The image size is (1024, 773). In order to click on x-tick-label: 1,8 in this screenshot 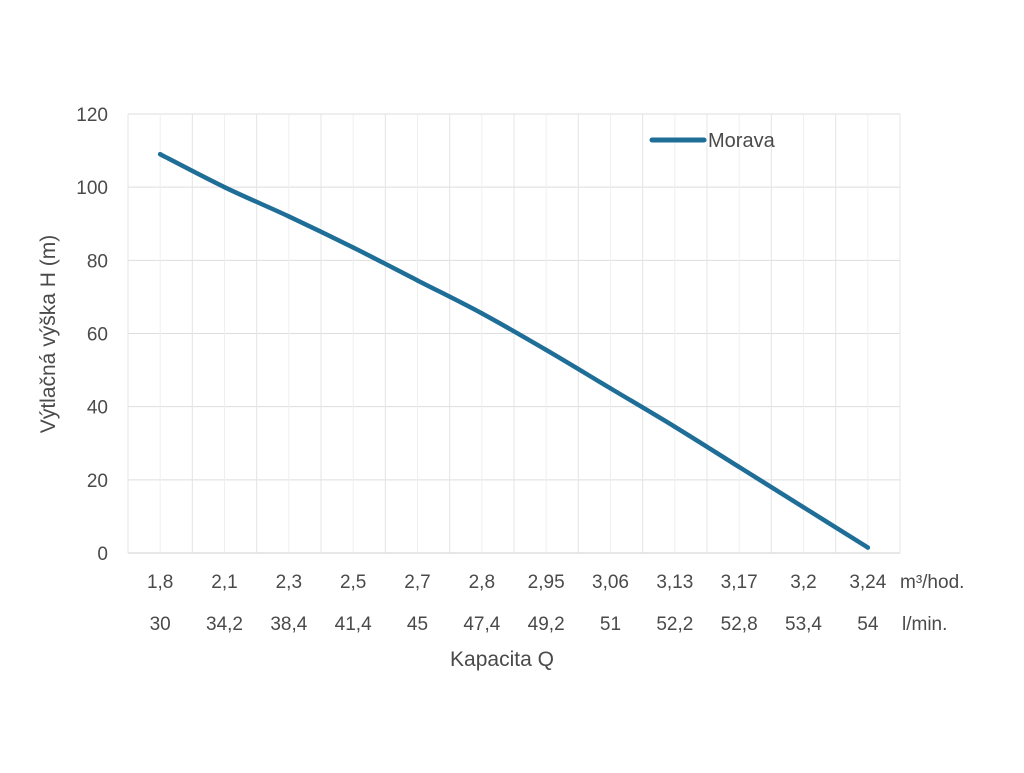, I will do `click(160, 582)`.